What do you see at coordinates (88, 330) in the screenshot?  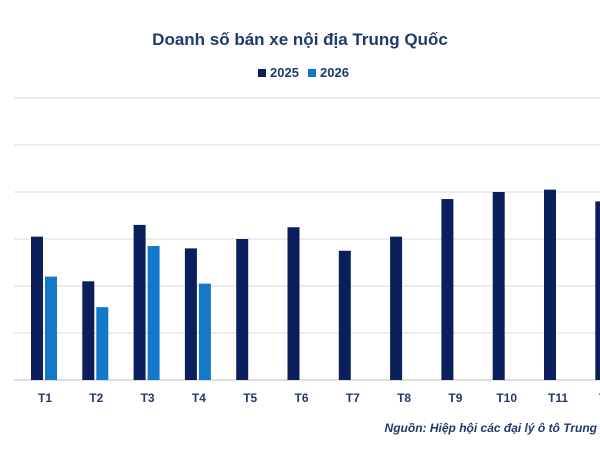 I see `bar-2025-T2` at bounding box center [88, 330].